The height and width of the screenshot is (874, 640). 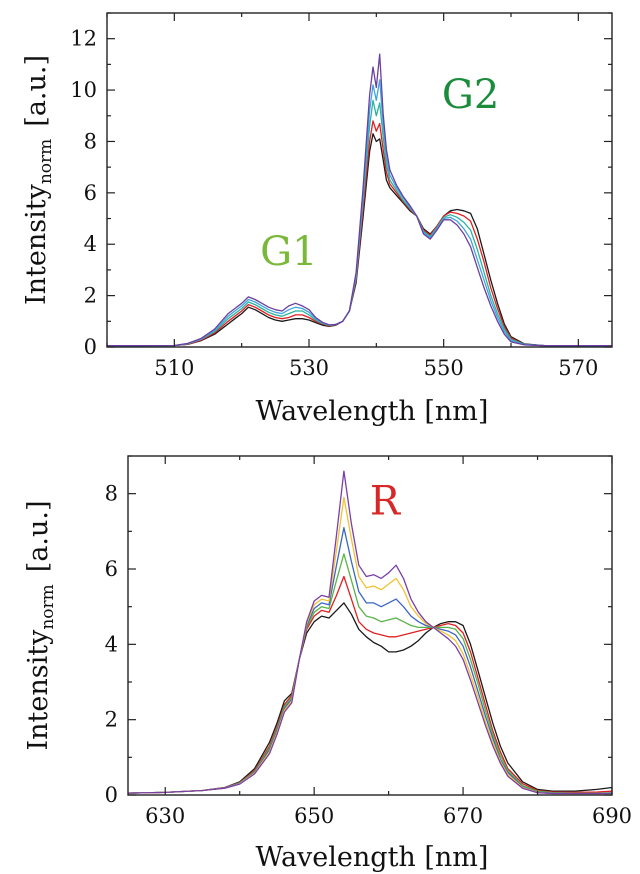 I want to click on peak-annotation: R, so click(x=386, y=501).